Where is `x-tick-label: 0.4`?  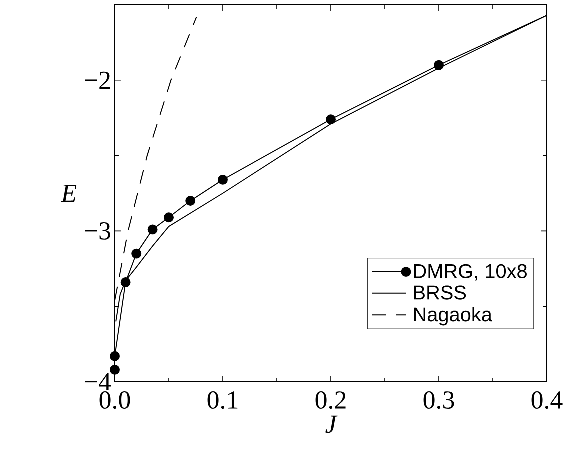
x-tick-label: 0.4 is located at coordinates (547, 400).